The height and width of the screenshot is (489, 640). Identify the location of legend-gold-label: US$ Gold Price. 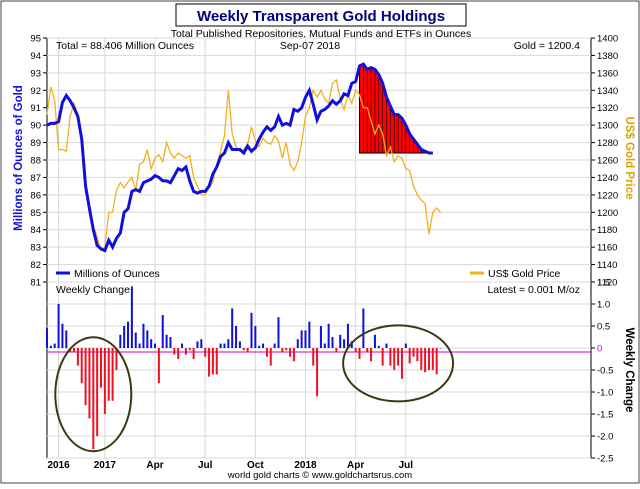
(524, 274).